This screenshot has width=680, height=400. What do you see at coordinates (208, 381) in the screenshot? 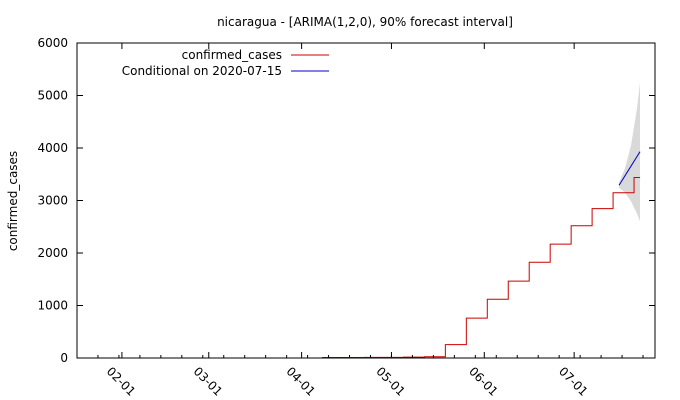
I see `x-tick-label-1: 03-01` at bounding box center [208, 381].